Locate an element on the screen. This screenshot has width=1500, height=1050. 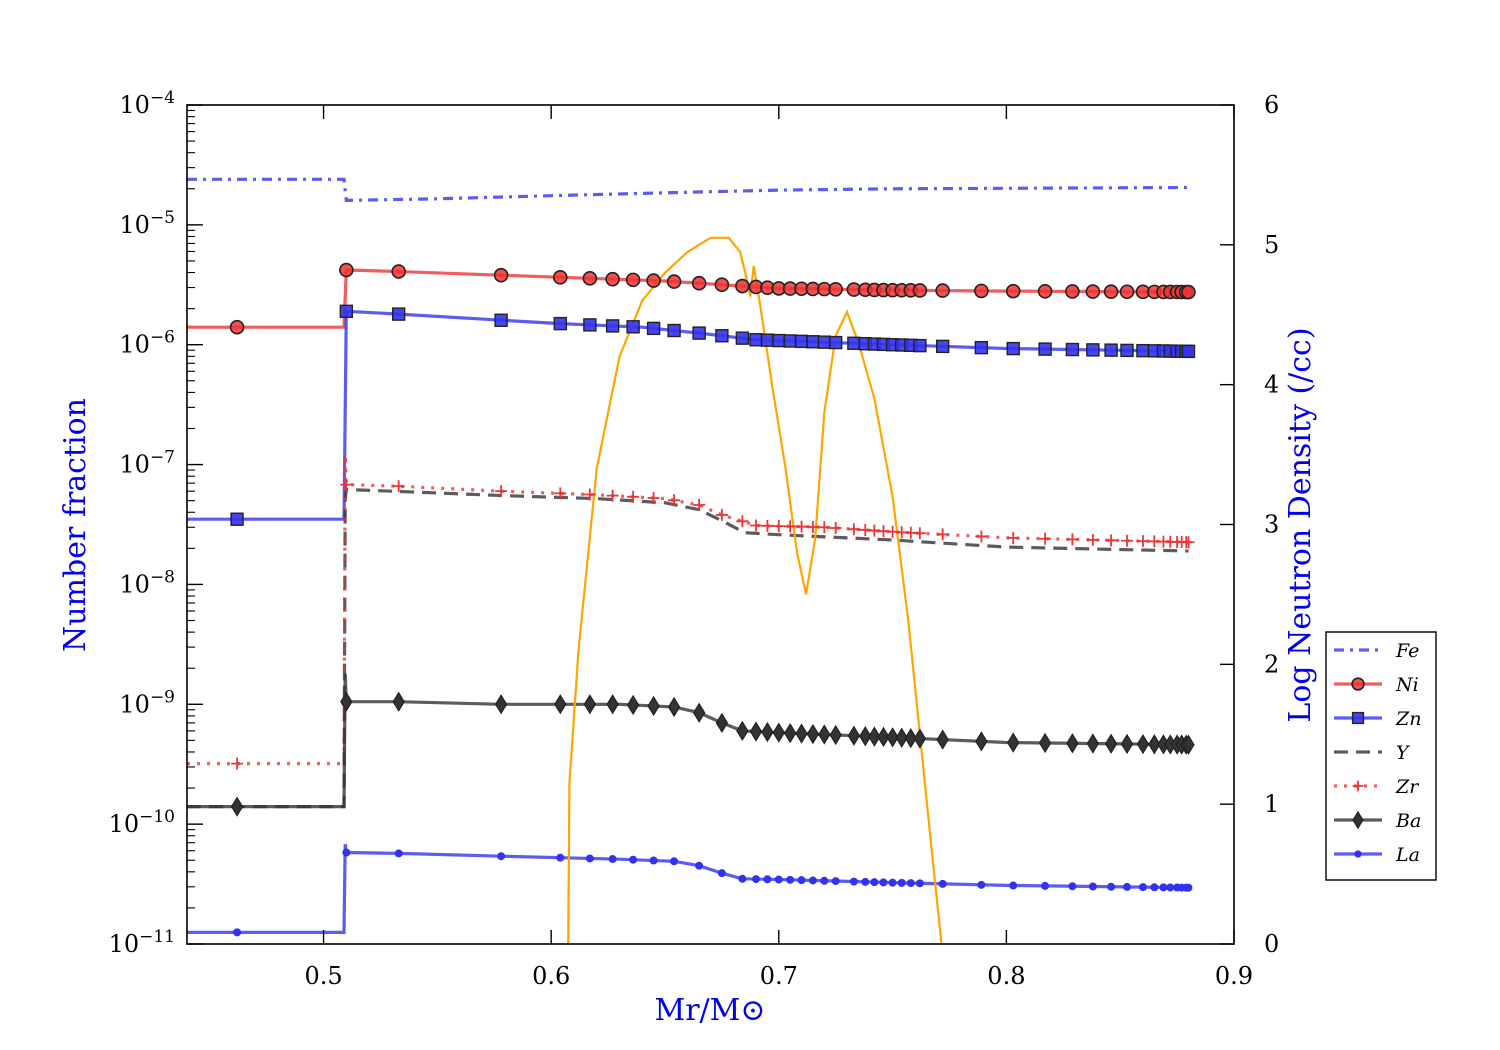
series-ni-line is located at coordinates (688, 298).